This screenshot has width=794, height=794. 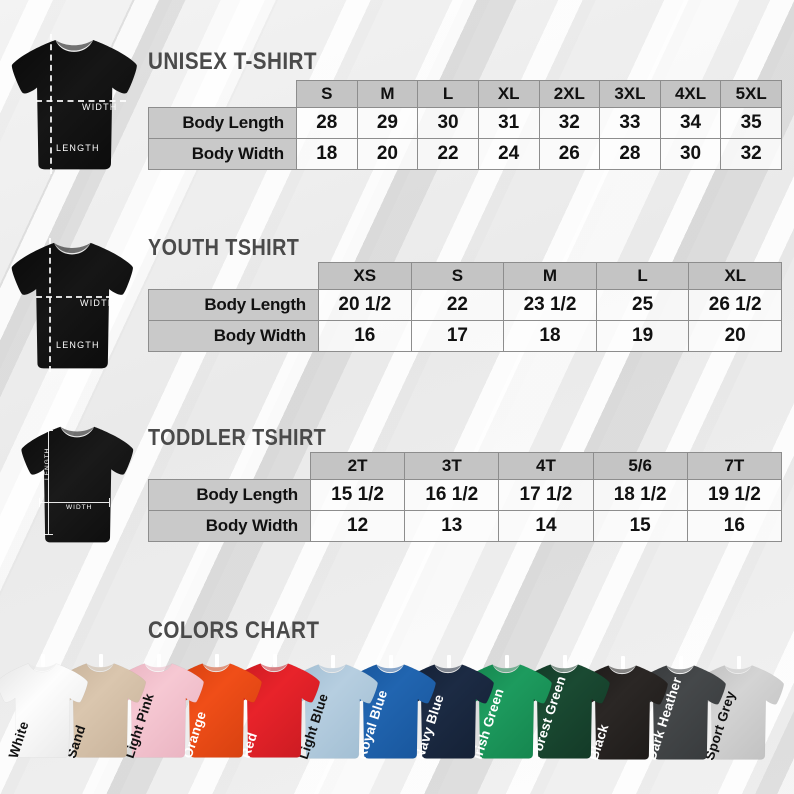 I want to click on width-arrow-left, so click(x=39, y=502).